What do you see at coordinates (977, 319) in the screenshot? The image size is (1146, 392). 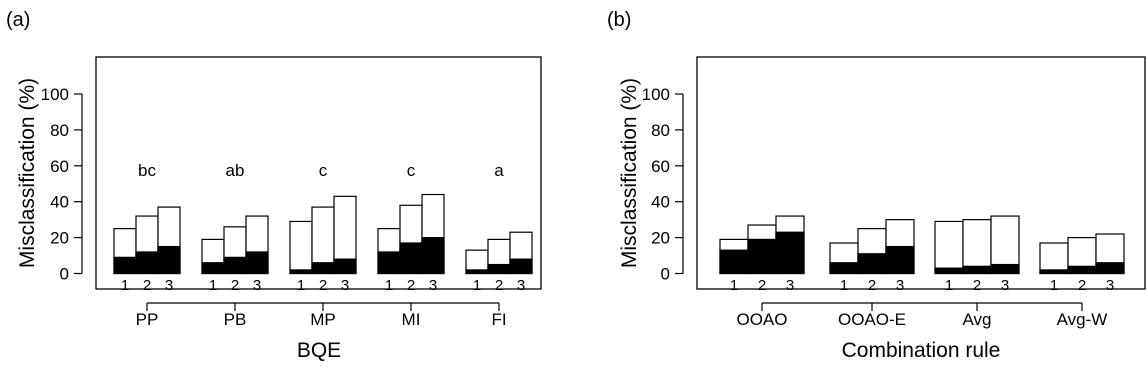 I see `category-label: Avg` at bounding box center [977, 319].